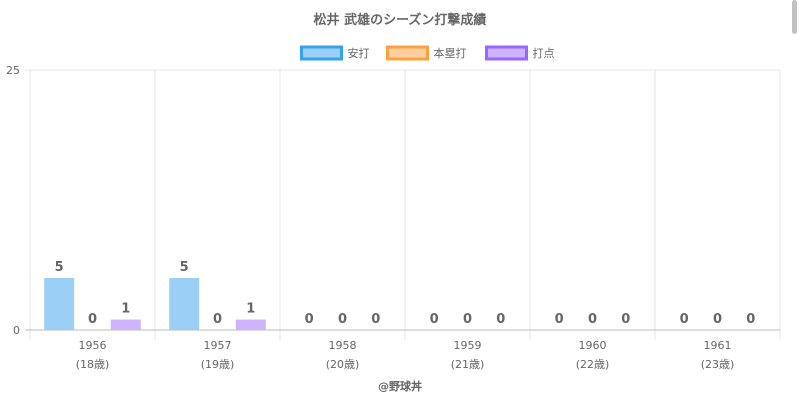  I want to click on data-label-1956-series-3: 1, so click(125, 309).